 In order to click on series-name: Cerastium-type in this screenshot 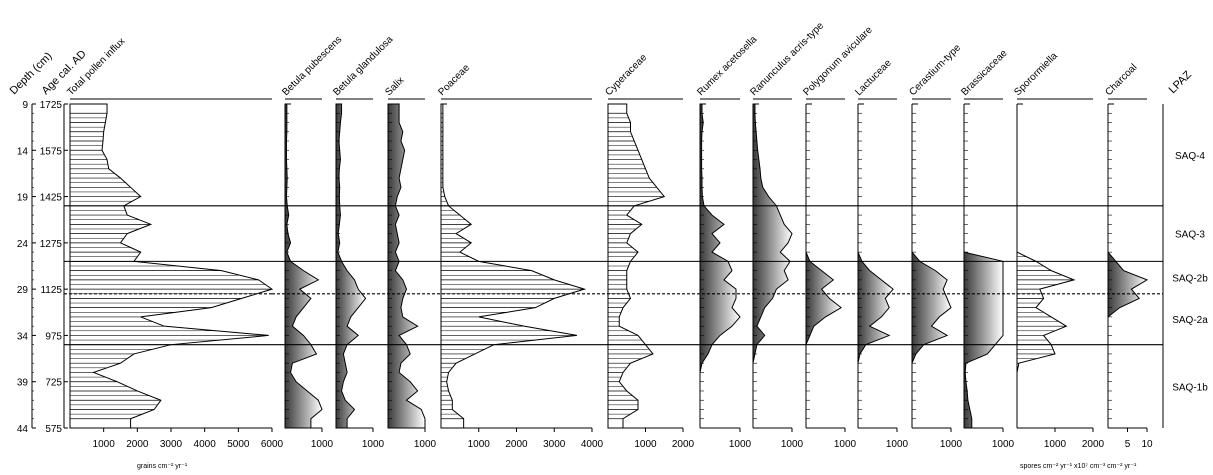, I will do `click(935, 70)`.